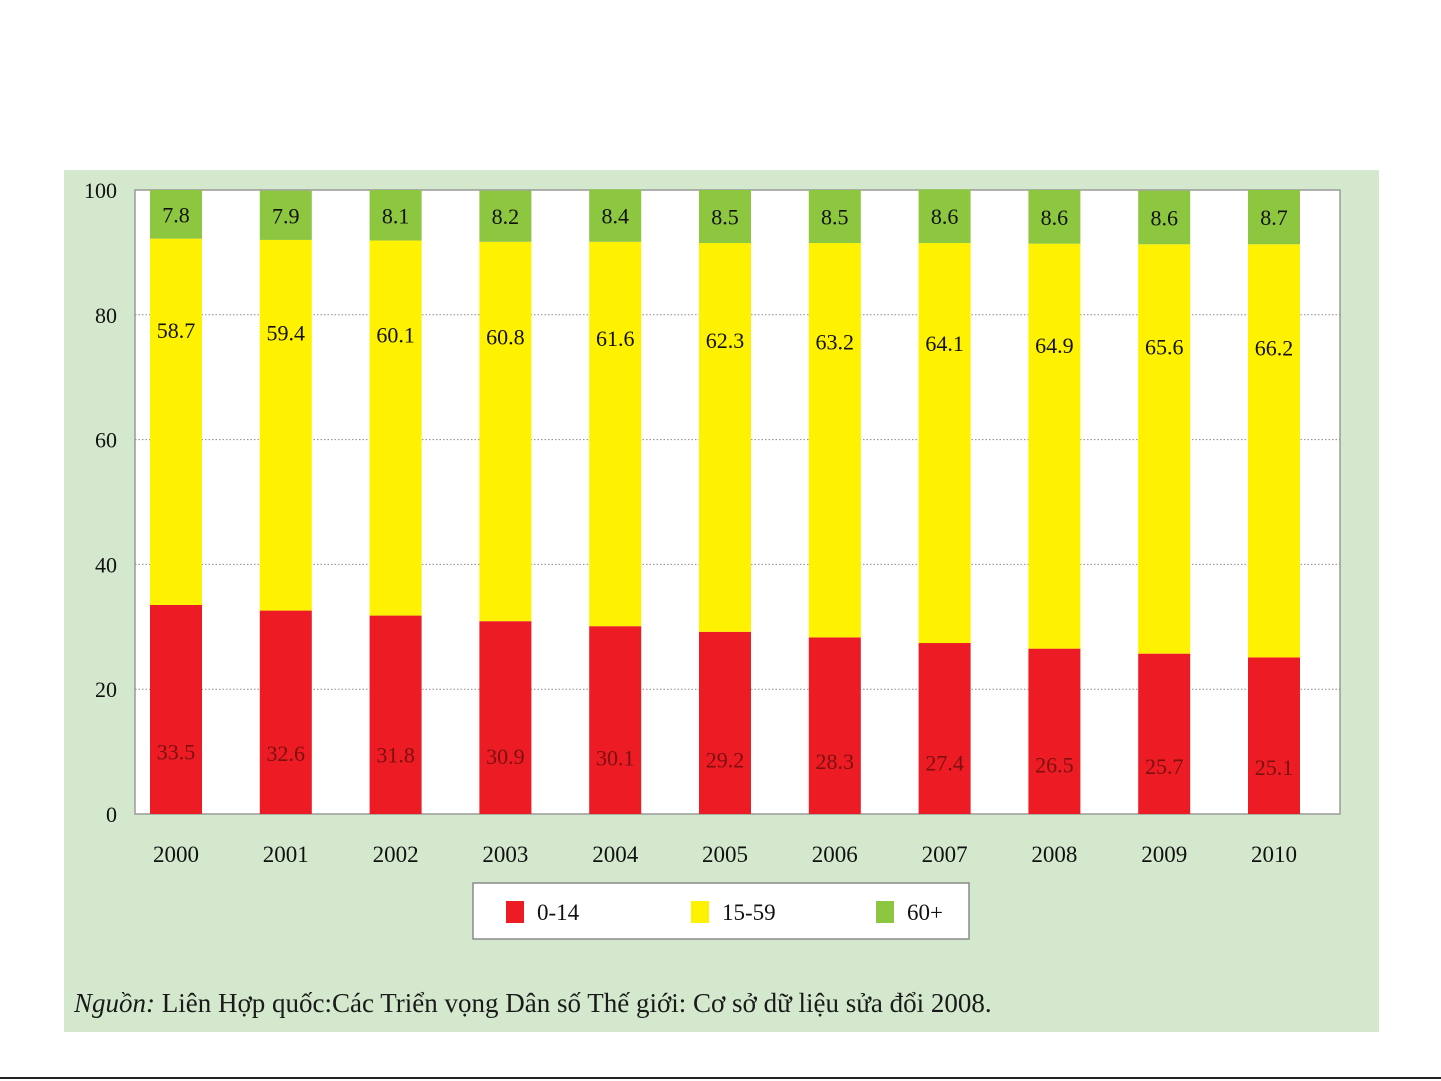 This screenshot has width=1441, height=1081. Describe the element at coordinates (835, 761) in the screenshot. I see `data-label: 28.3` at that location.